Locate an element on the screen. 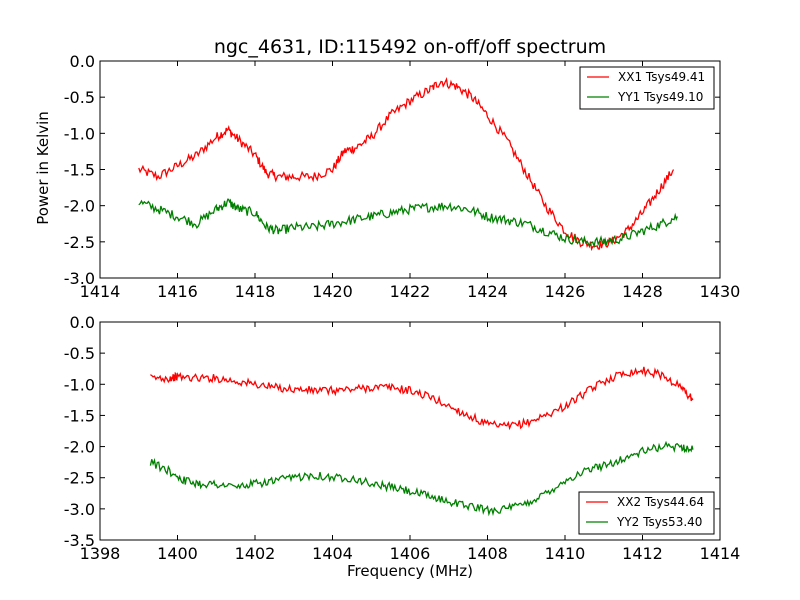 The width and height of the screenshot is (800, 600). x-tick-label: 1426 is located at coordinates (565, 291).